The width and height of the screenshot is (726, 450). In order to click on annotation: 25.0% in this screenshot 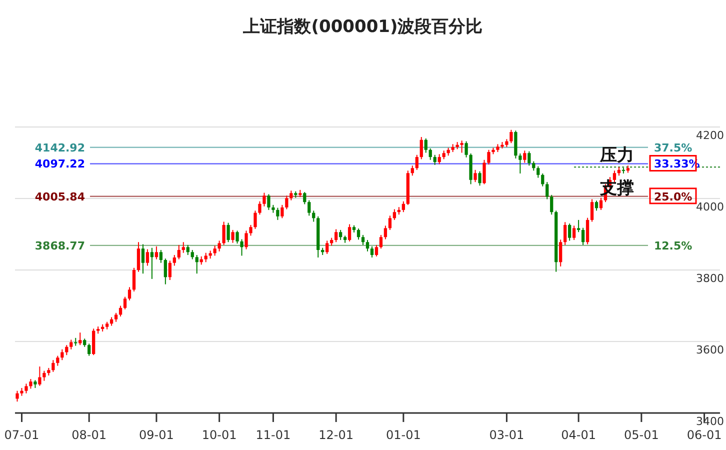, I will do `click(673, 197)`.